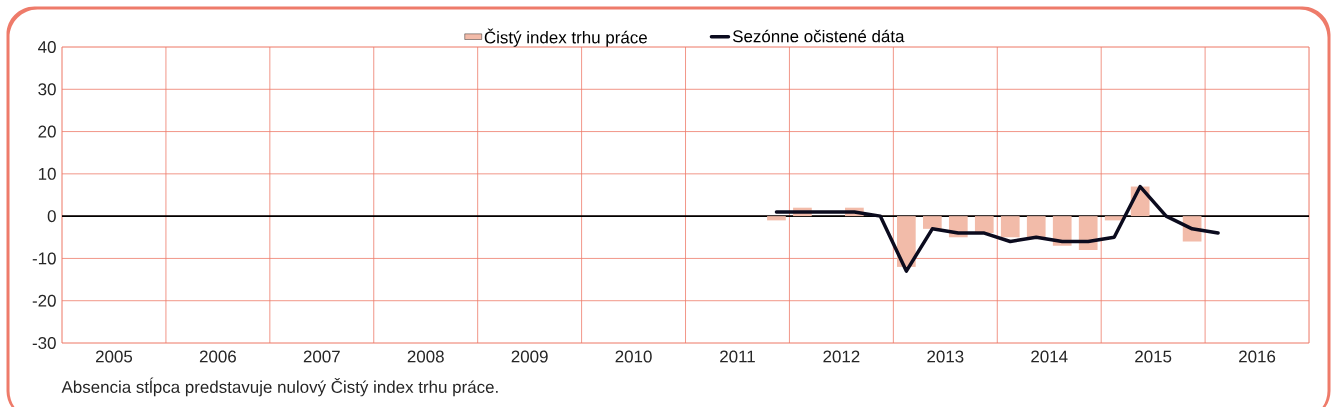 The height and width of the screenshot is (407, 1335). What do you see at coordinates (1049, 356) in the screenshot?
I see `x-tick-label: 2014` at bounding box center [1049, 356].